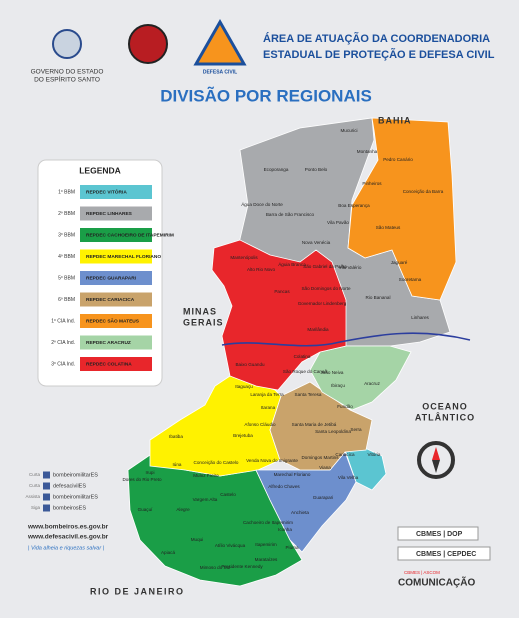 Image resolution: width=519 pixels, height=618 pixels. I want to click on civil-defense-emblem, so click(220, 42).